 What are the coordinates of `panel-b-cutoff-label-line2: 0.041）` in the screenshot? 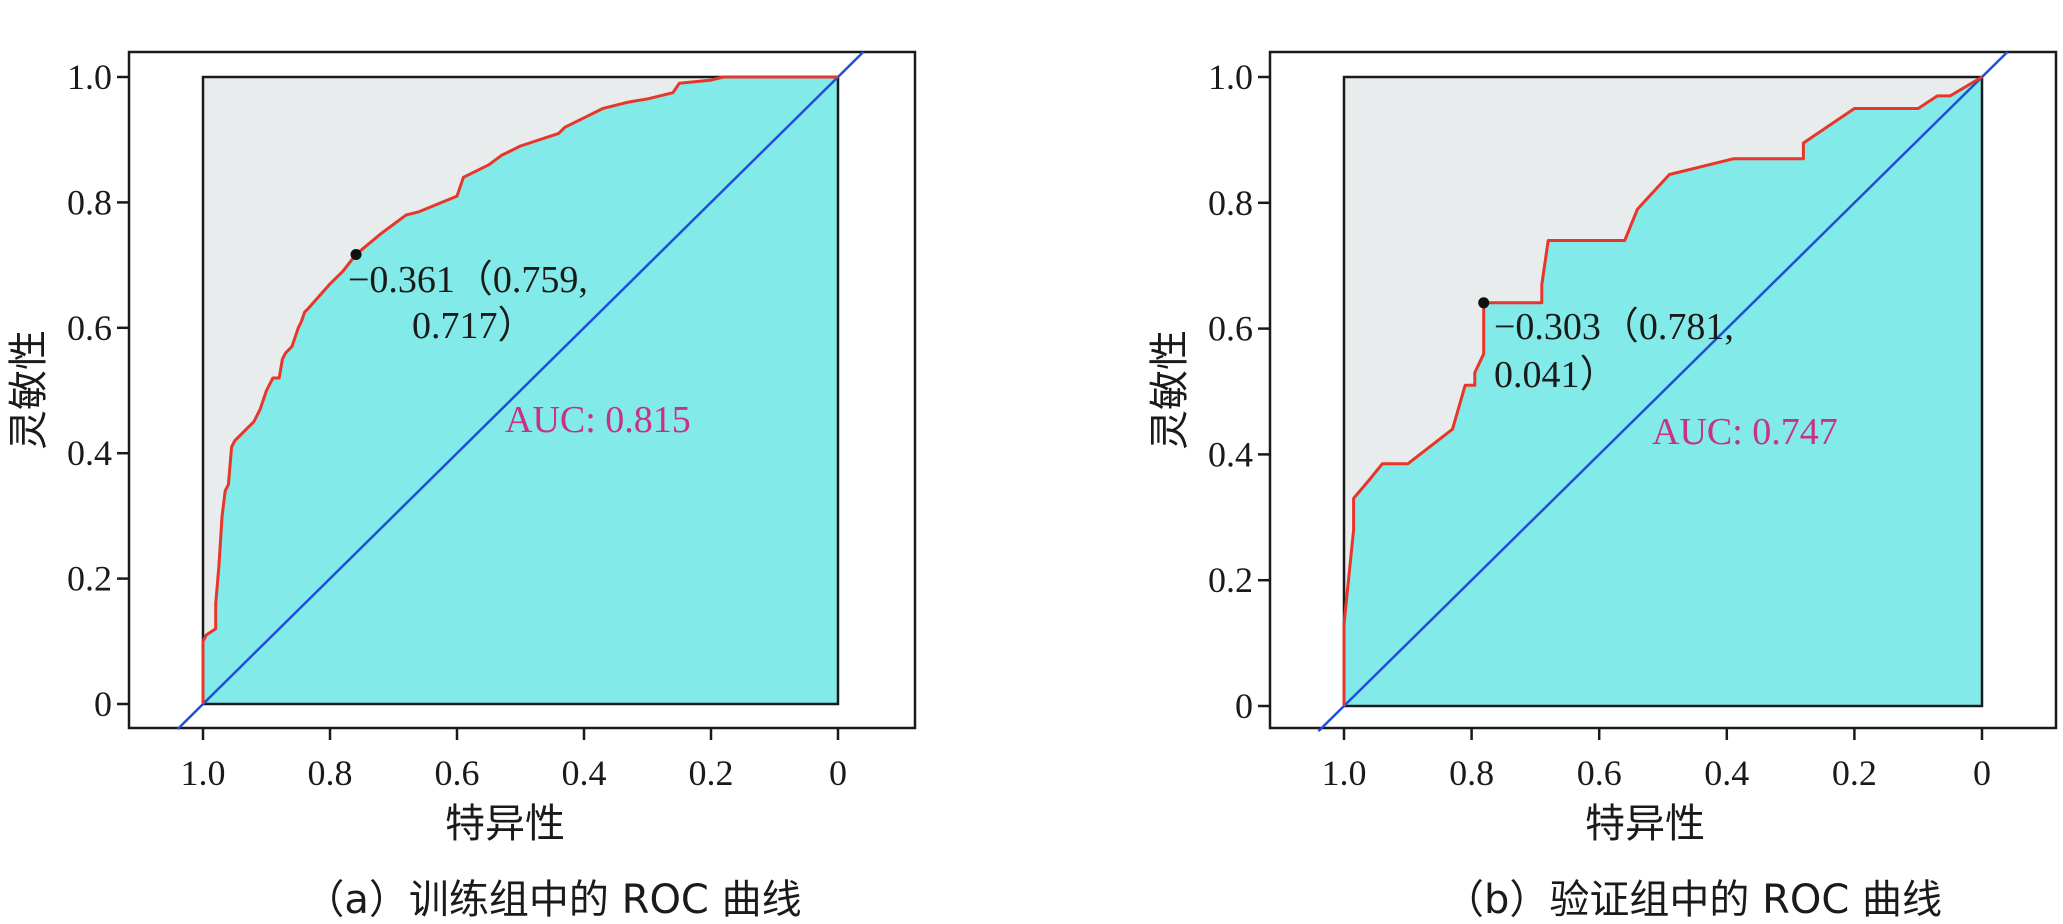 It's located at (1556, 375).